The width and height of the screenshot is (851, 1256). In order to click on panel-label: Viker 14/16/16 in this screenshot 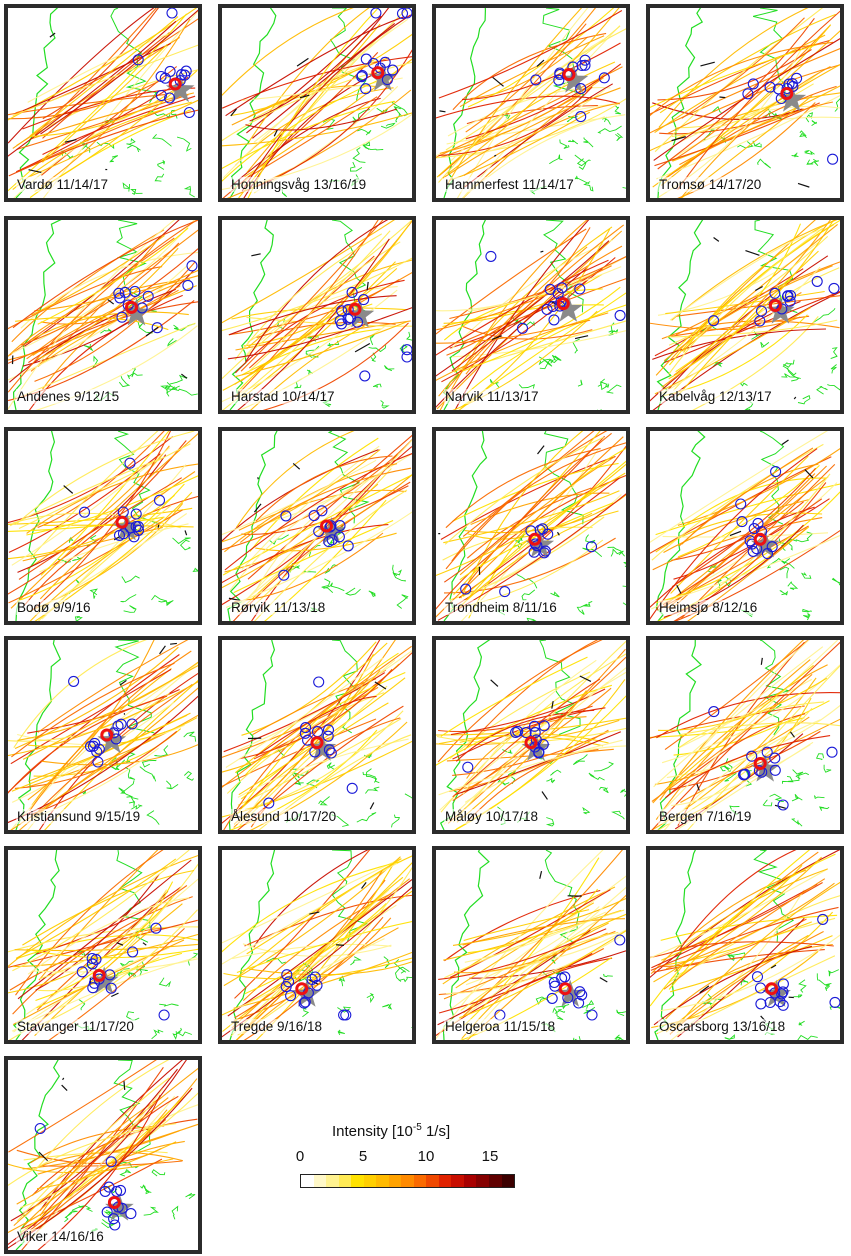, I will do `click(60, 1236)`.